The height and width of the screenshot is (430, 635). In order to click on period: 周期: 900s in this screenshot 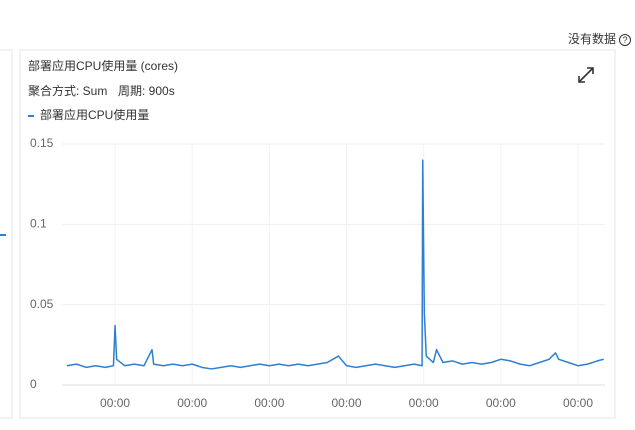, I will do `click(146, 91)`.